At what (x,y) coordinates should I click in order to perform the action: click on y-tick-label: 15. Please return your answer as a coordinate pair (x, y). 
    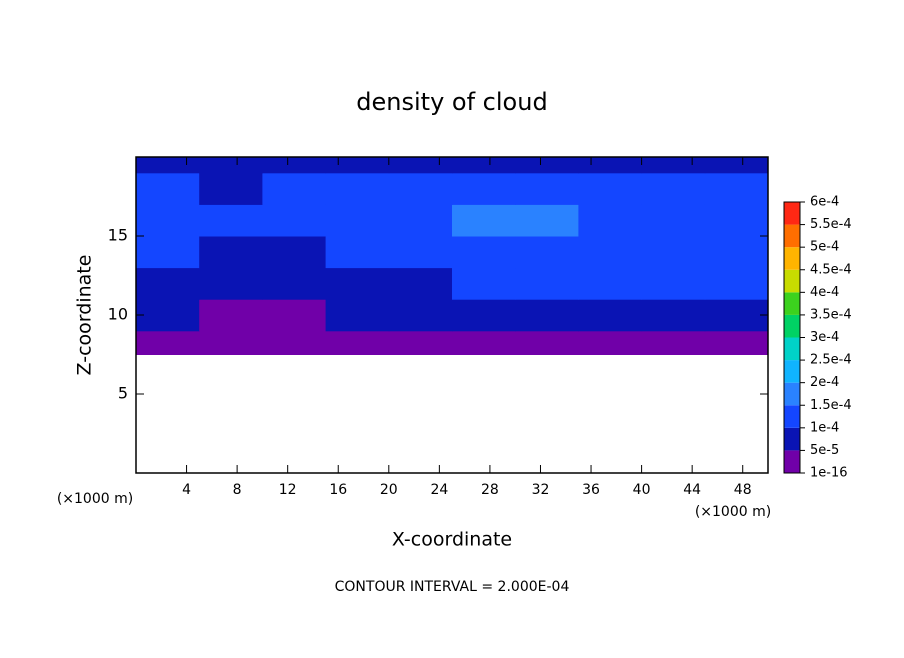
    Looking at the image, I should click on (118, 235).